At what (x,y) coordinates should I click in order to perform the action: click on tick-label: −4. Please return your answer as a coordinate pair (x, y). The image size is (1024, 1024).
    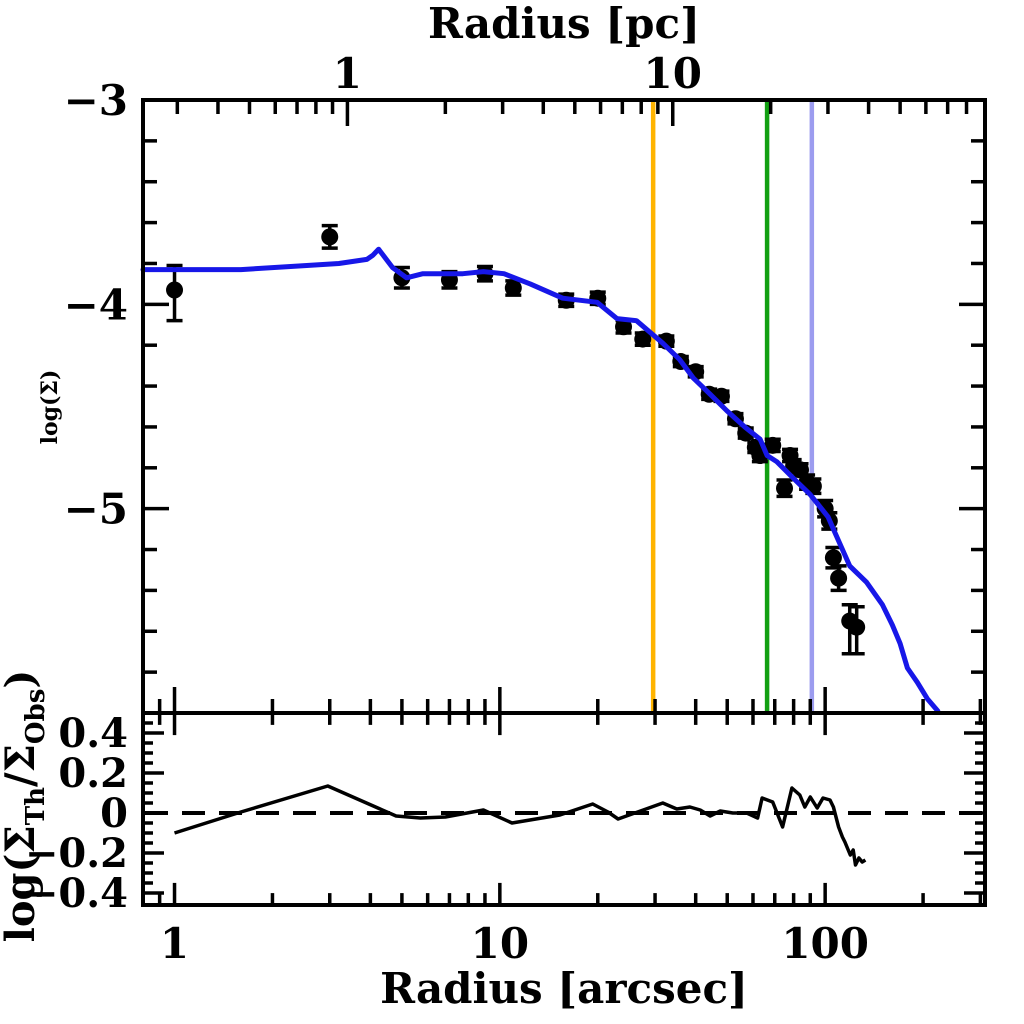
    Looking at the image, I should click on (96, 304).